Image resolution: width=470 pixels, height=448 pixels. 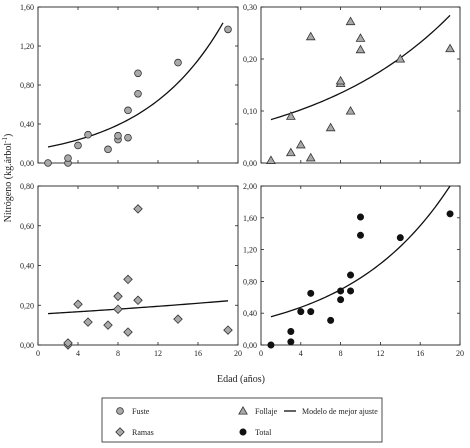 What do you see at coordinates (5, 140) in the screenshot?
I see `y-axis-title-superscript: -1` at bounding box center [5, 140].